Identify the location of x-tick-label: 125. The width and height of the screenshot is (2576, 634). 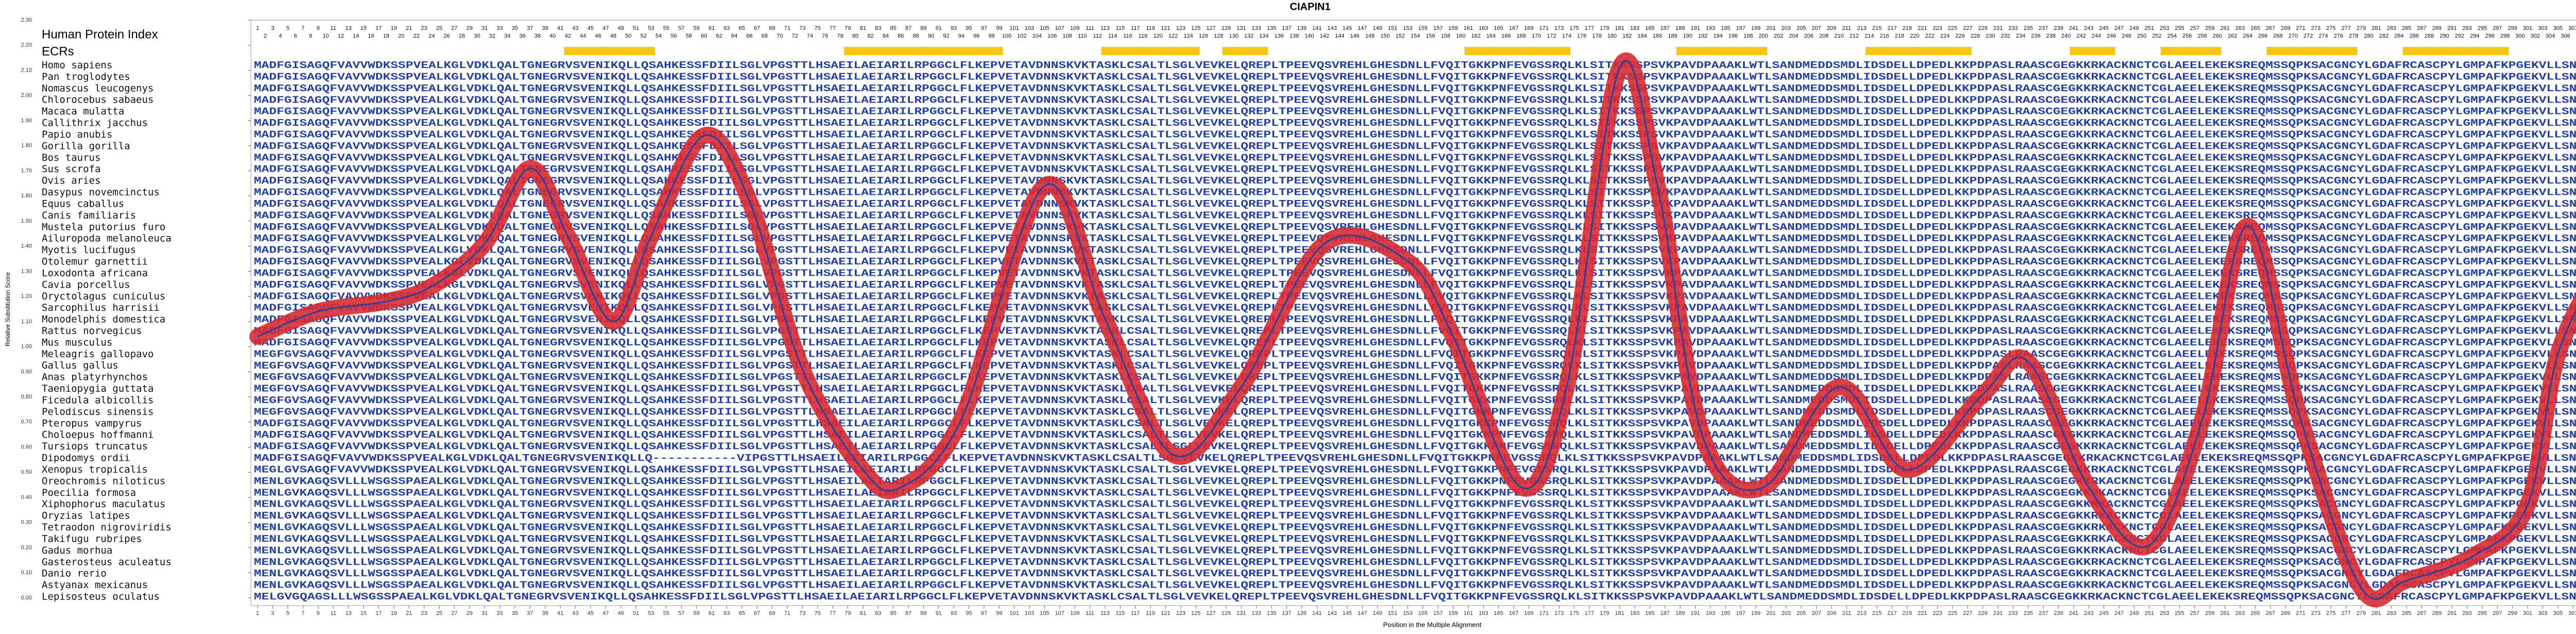
(1195, 613).